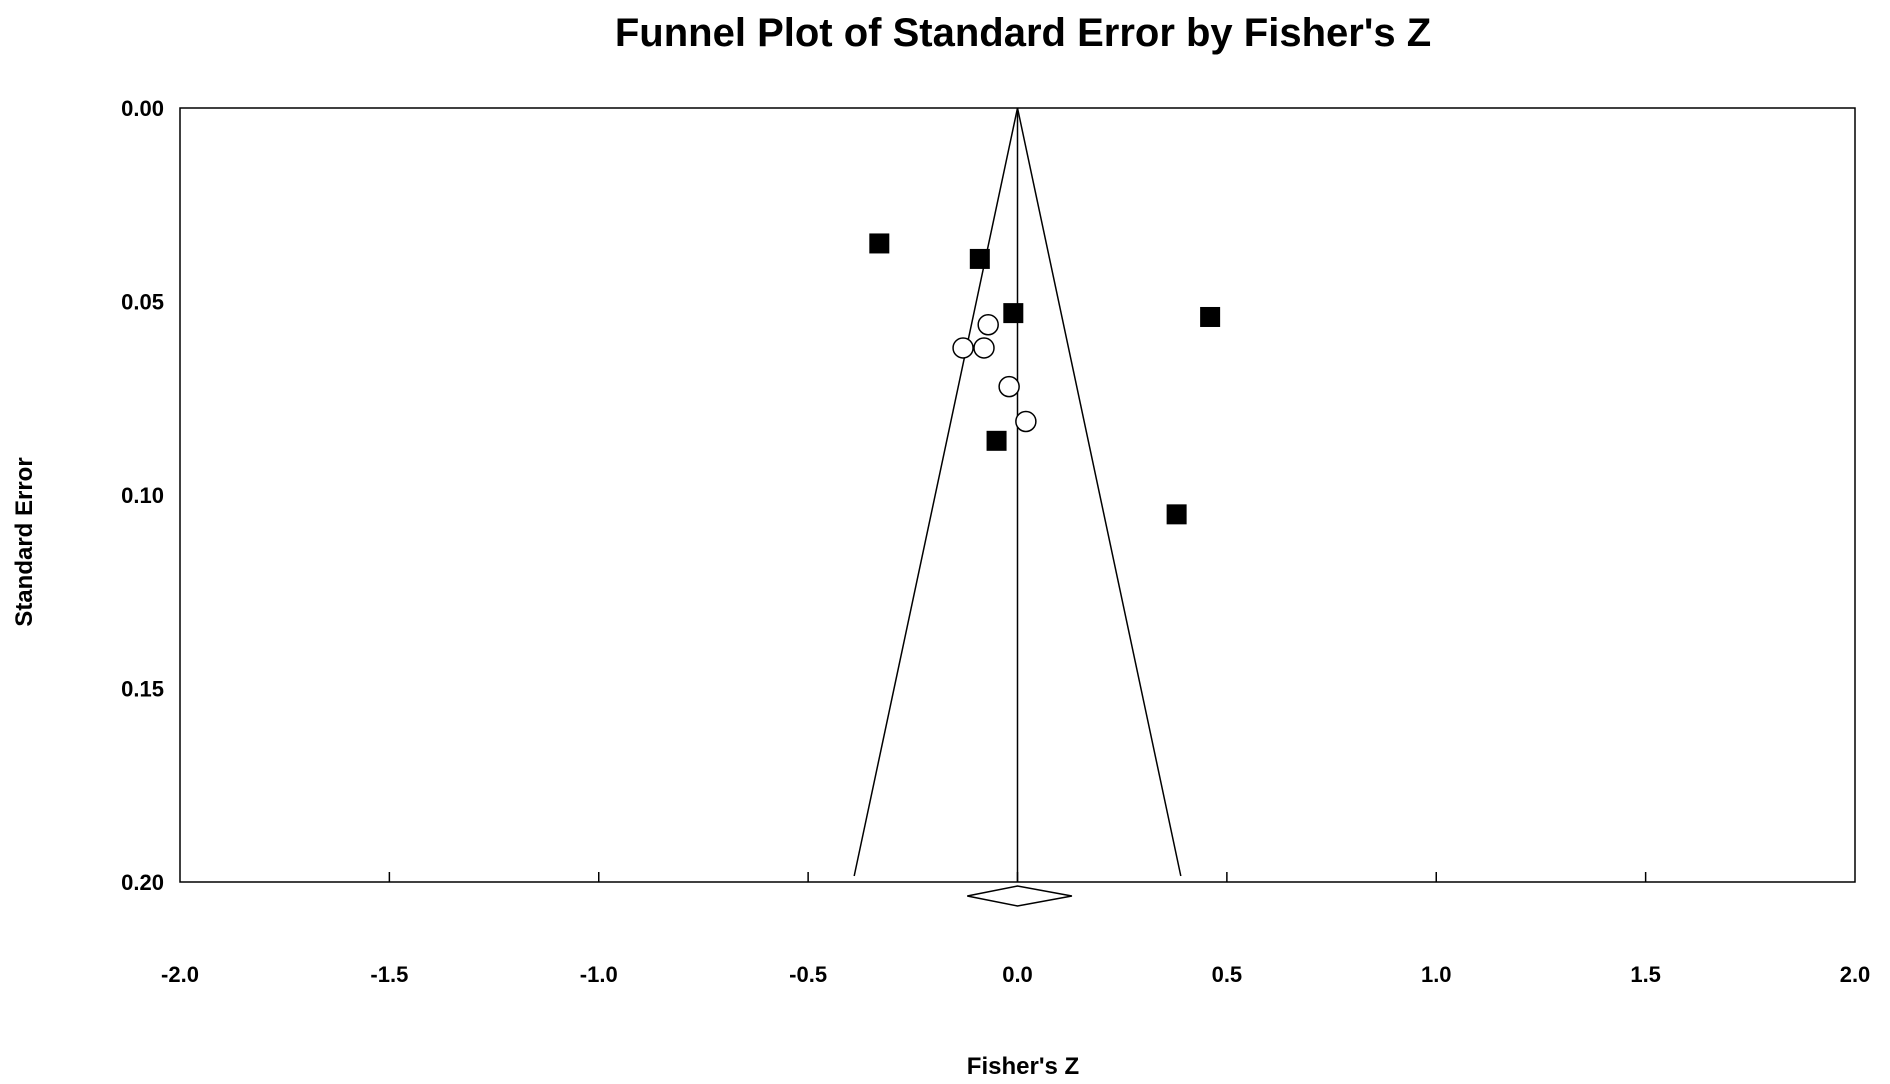  I want to click on x-axis: -2.0 -1.5 -1.0 -0.5 0.0 0.5 1.0 1.5 2.0, so click(1015, 929).